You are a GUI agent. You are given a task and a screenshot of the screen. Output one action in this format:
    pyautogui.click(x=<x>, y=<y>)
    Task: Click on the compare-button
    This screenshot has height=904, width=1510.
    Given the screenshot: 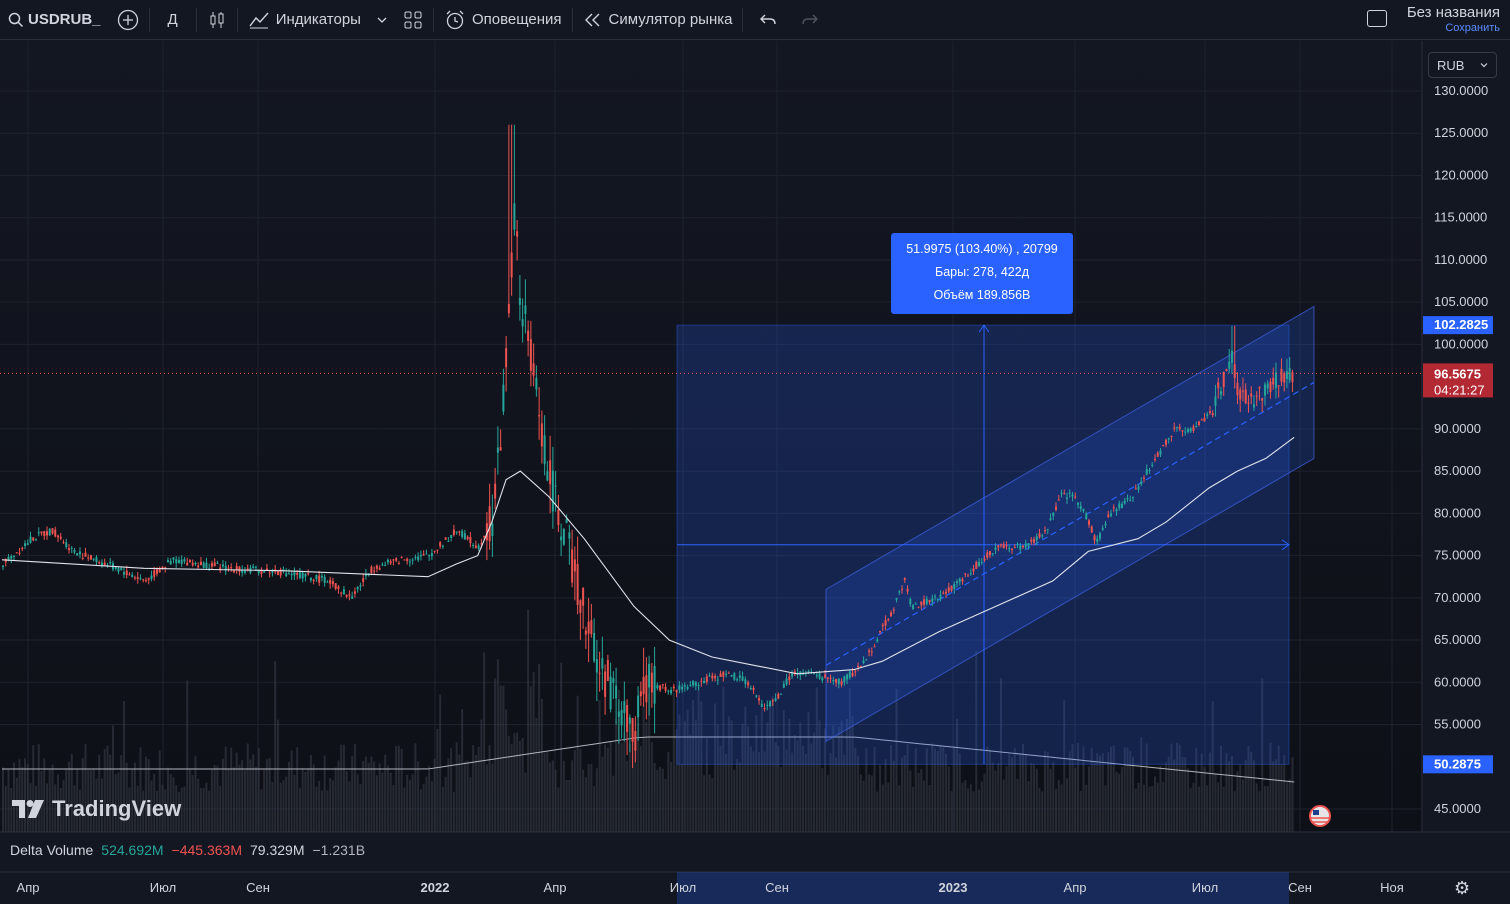 What is the action you would take?
    pyautogui.click(x=128, y=20)
    